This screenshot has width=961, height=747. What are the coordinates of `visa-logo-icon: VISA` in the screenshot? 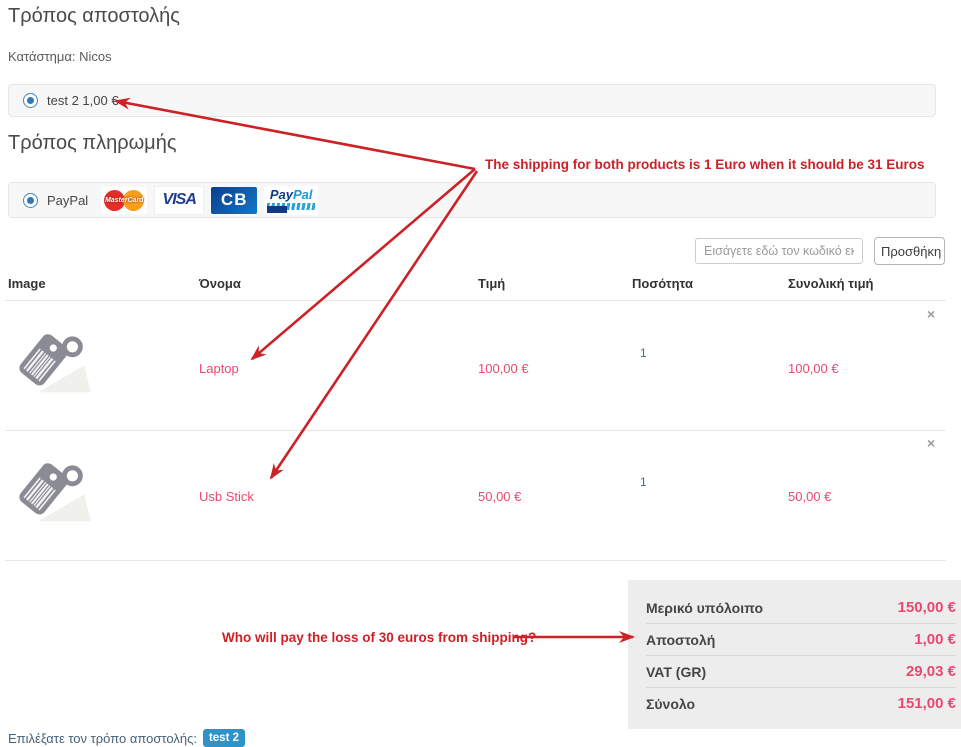 It's located at (179, 200).